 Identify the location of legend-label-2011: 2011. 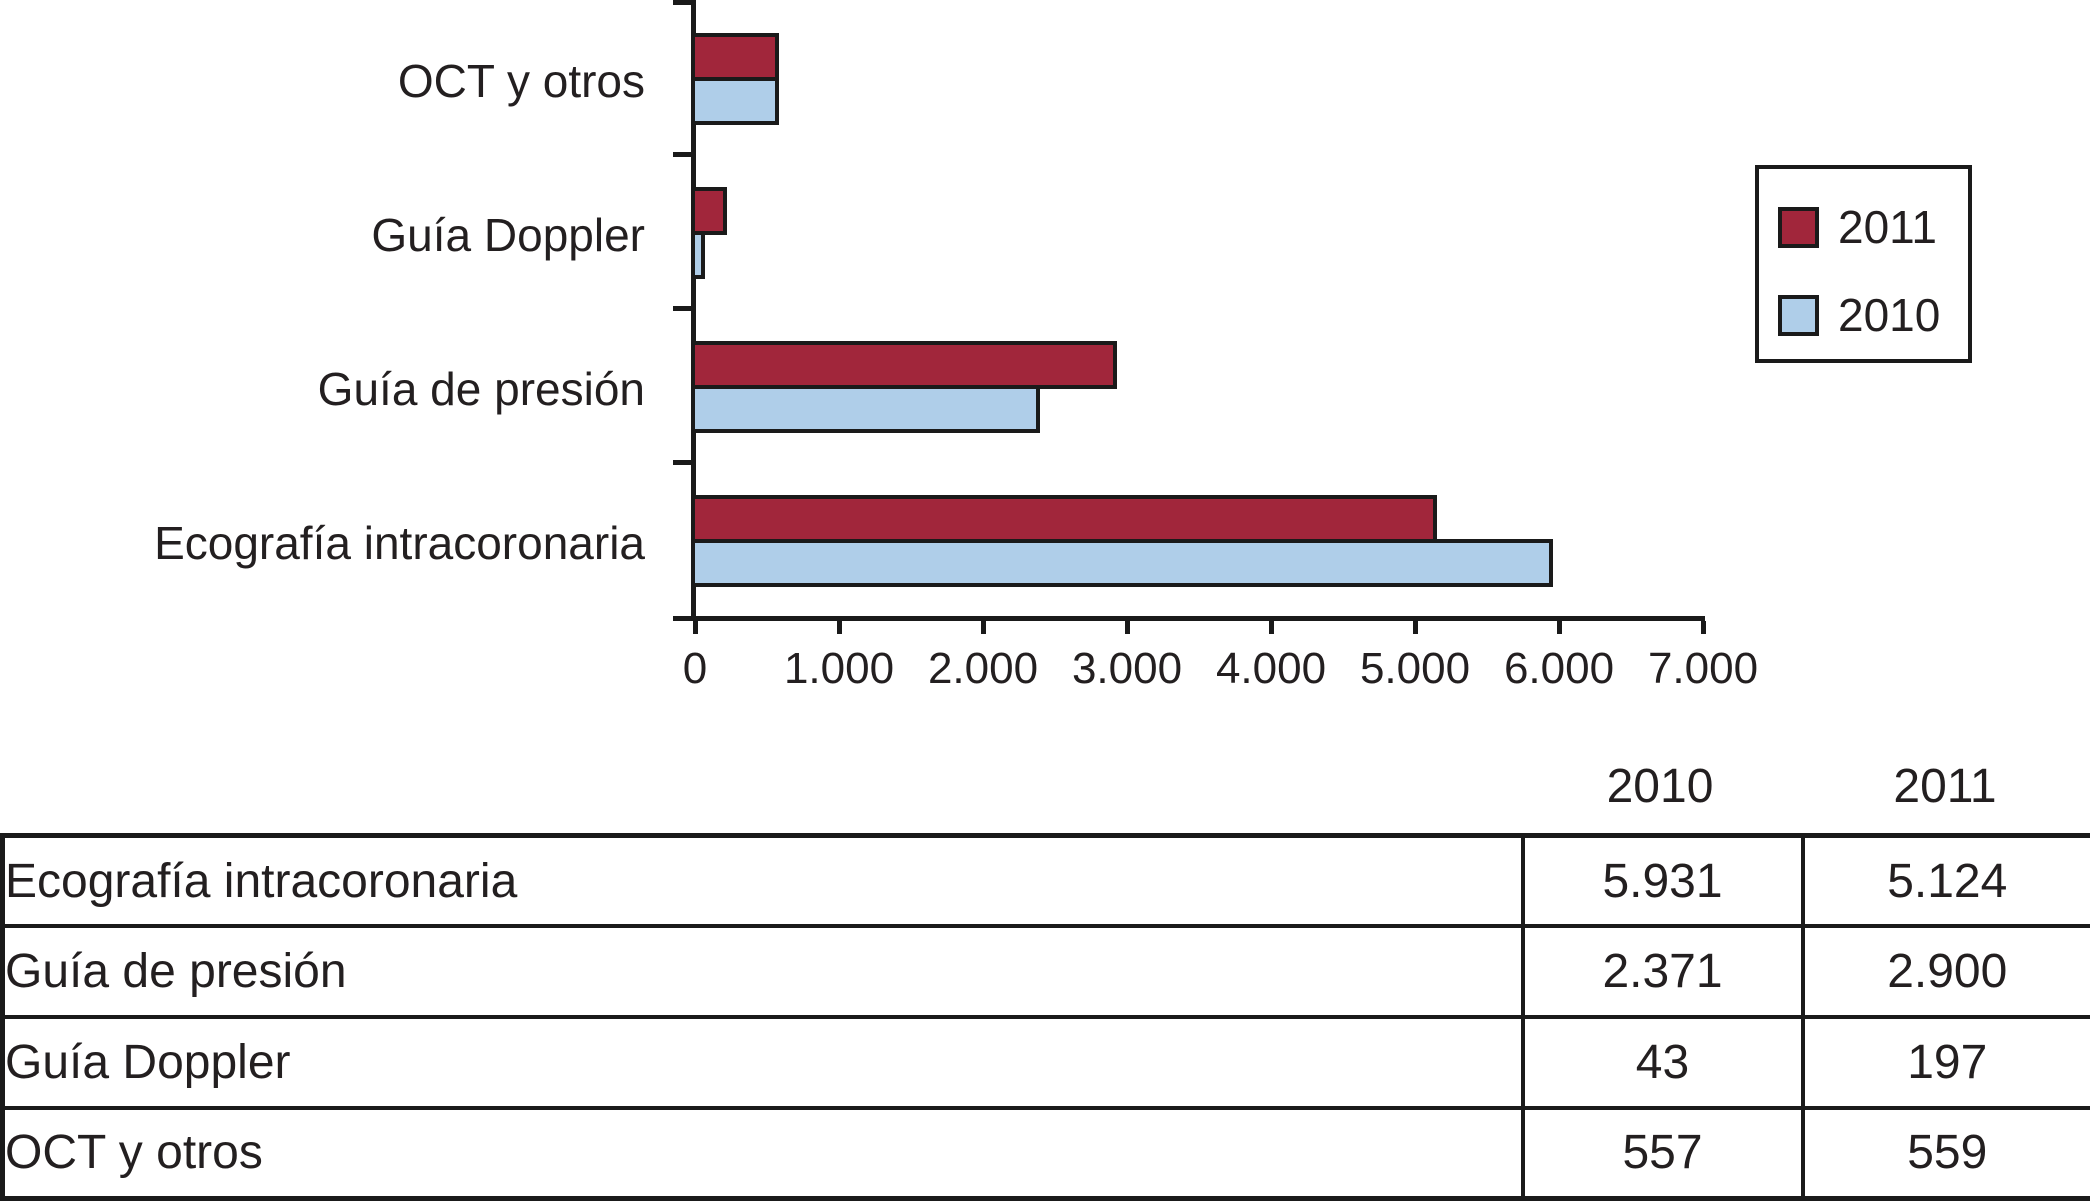
(1887, 227).